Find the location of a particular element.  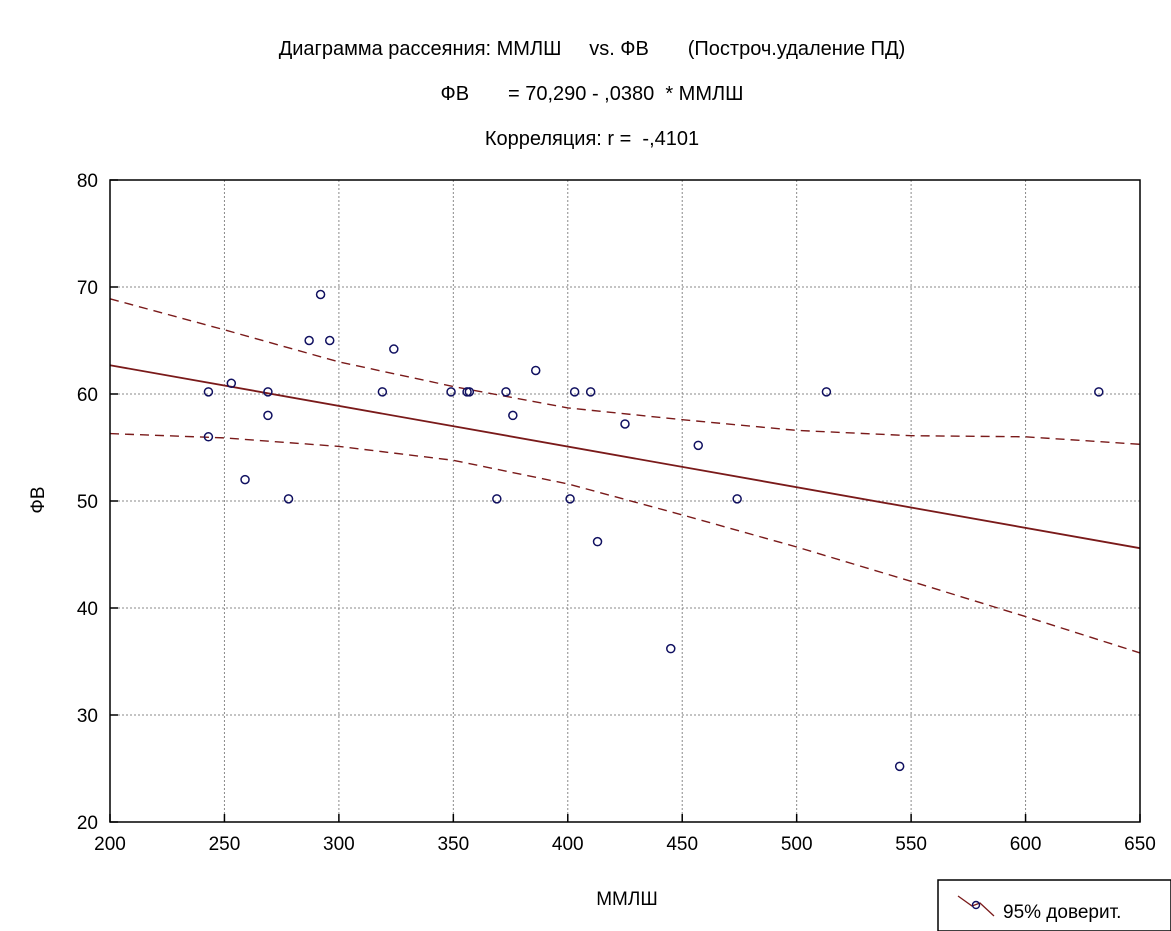

y-tick-label: 80 is located at coordinates (87, 181).